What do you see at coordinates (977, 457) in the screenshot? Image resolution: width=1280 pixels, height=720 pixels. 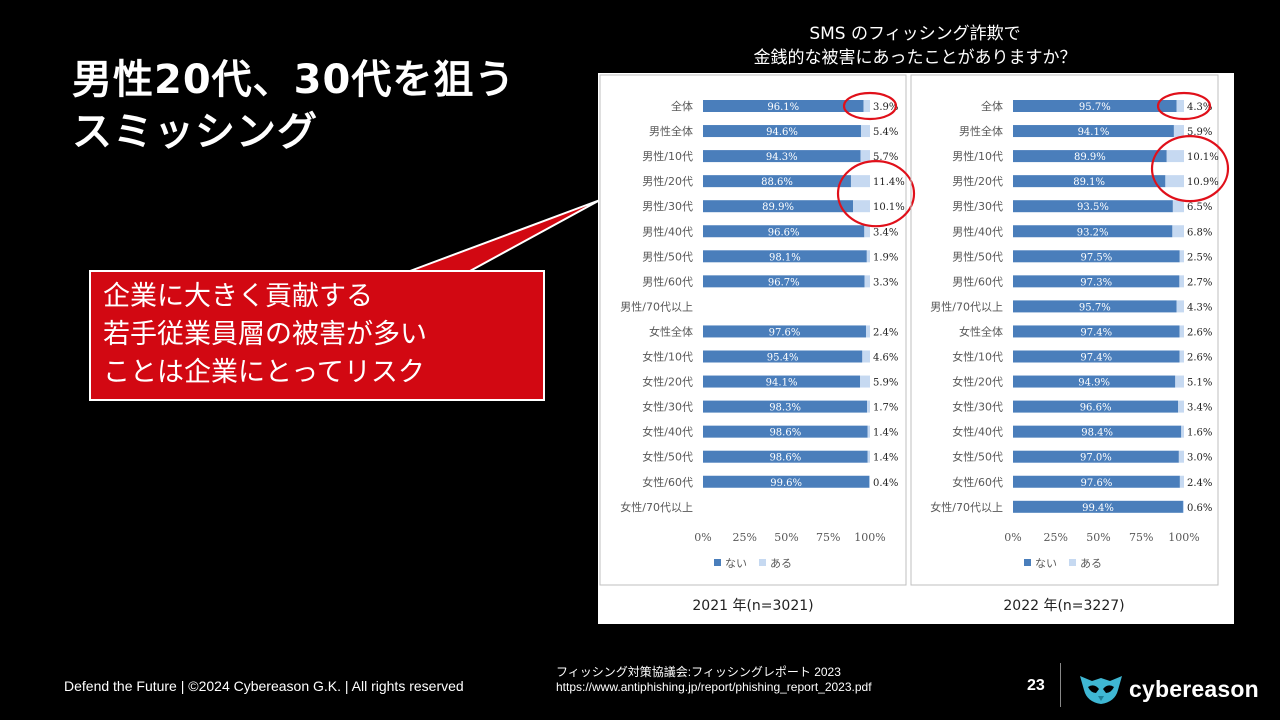 I see `chart2-category-label: 女性/50代` at bounding box center [977, 457].